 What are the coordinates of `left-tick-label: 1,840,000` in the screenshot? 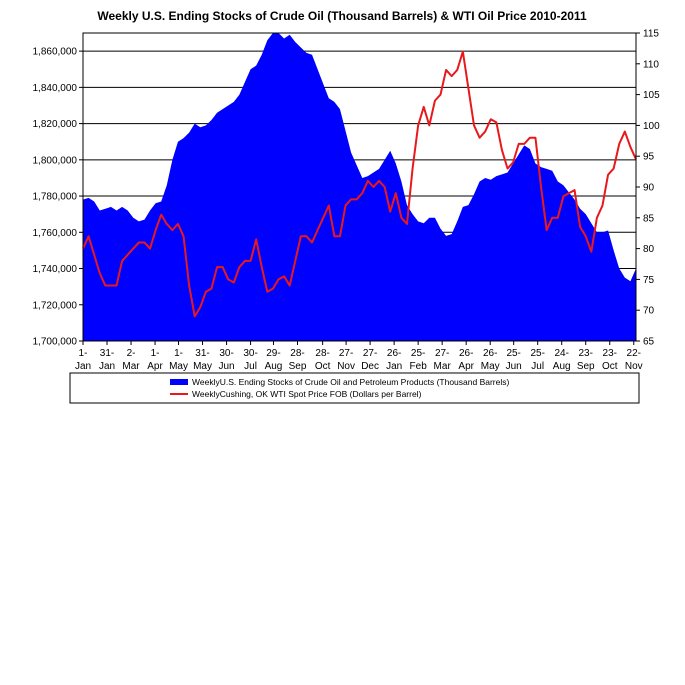 It's located at (55, 88).